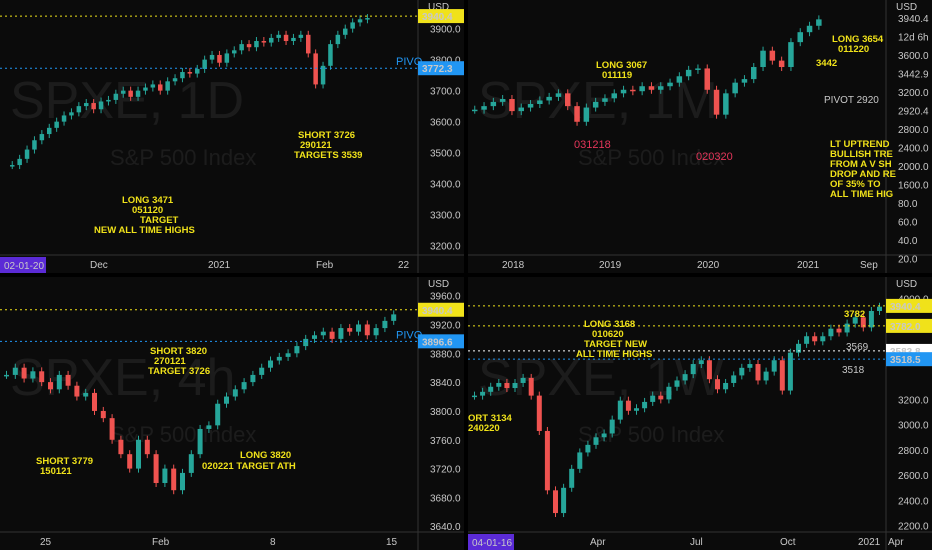 This screenshot has height=550, width=932. Describe the element at coordinates (913, 426) in the screenshot. I see `y-tick-label: 3000.0` at that location.